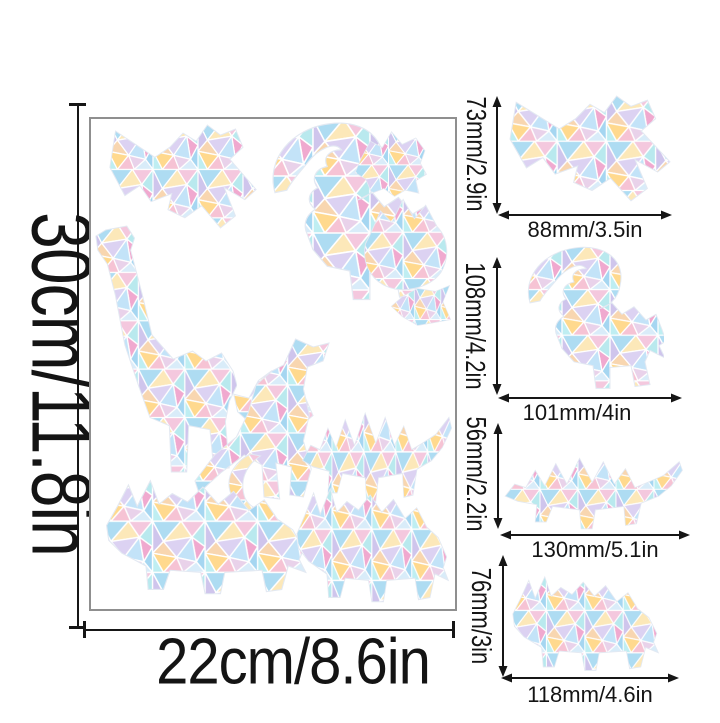 The width and height of the screenshot is (720, 723). I want to click on pterodactyl-width-label: 88mm/3.5in, so click(585, 229).